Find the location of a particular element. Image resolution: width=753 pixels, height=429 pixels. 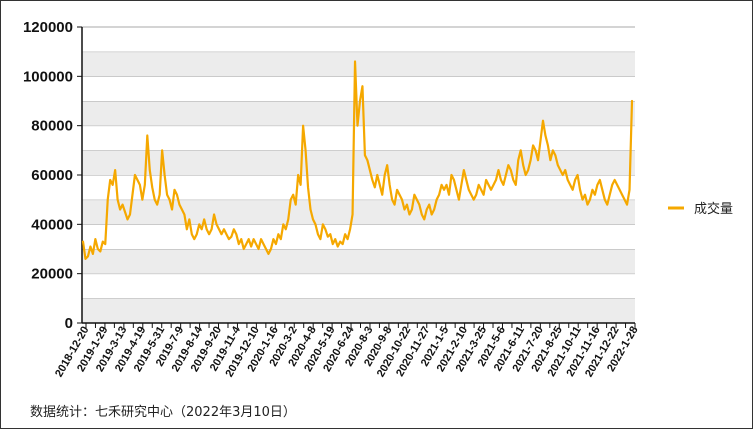

y-tick-label: 60000 is located at coordinates (52, 175).